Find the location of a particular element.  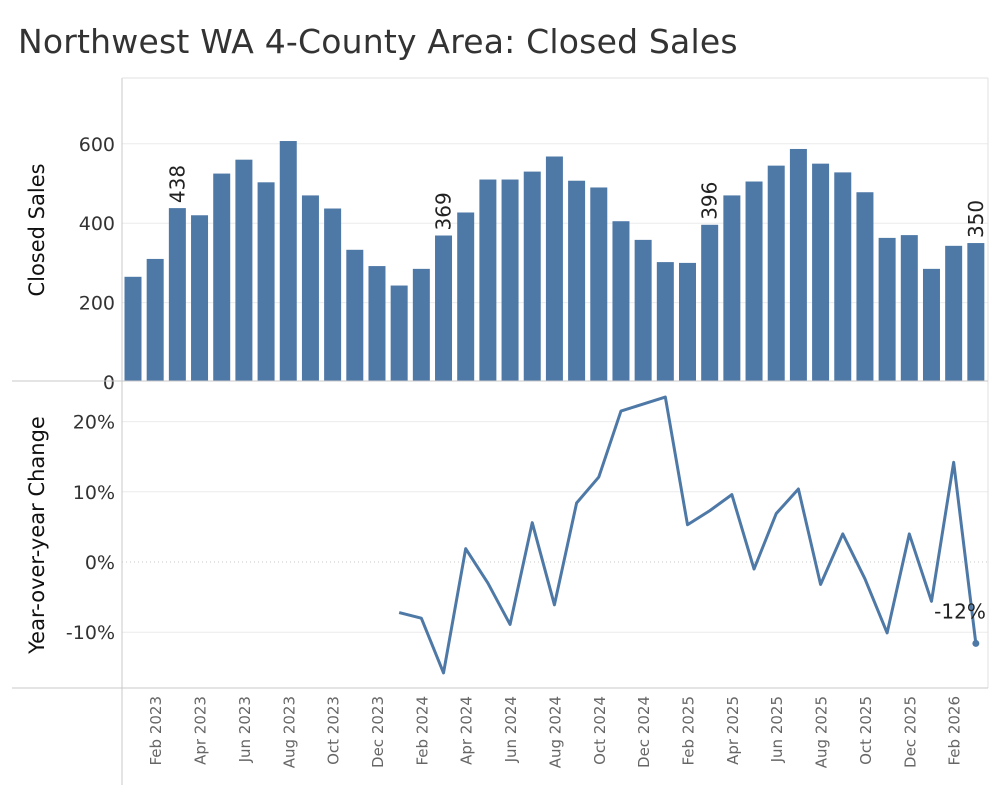

y-tick-label: 10% is located at coordinates (94, 493).